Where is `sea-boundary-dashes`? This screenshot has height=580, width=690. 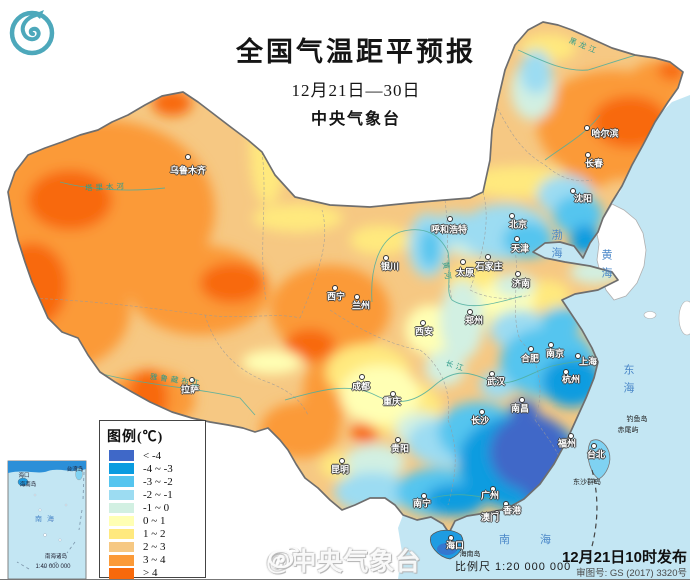 sea-boundary-dashes is located at coordinates (592, 515).